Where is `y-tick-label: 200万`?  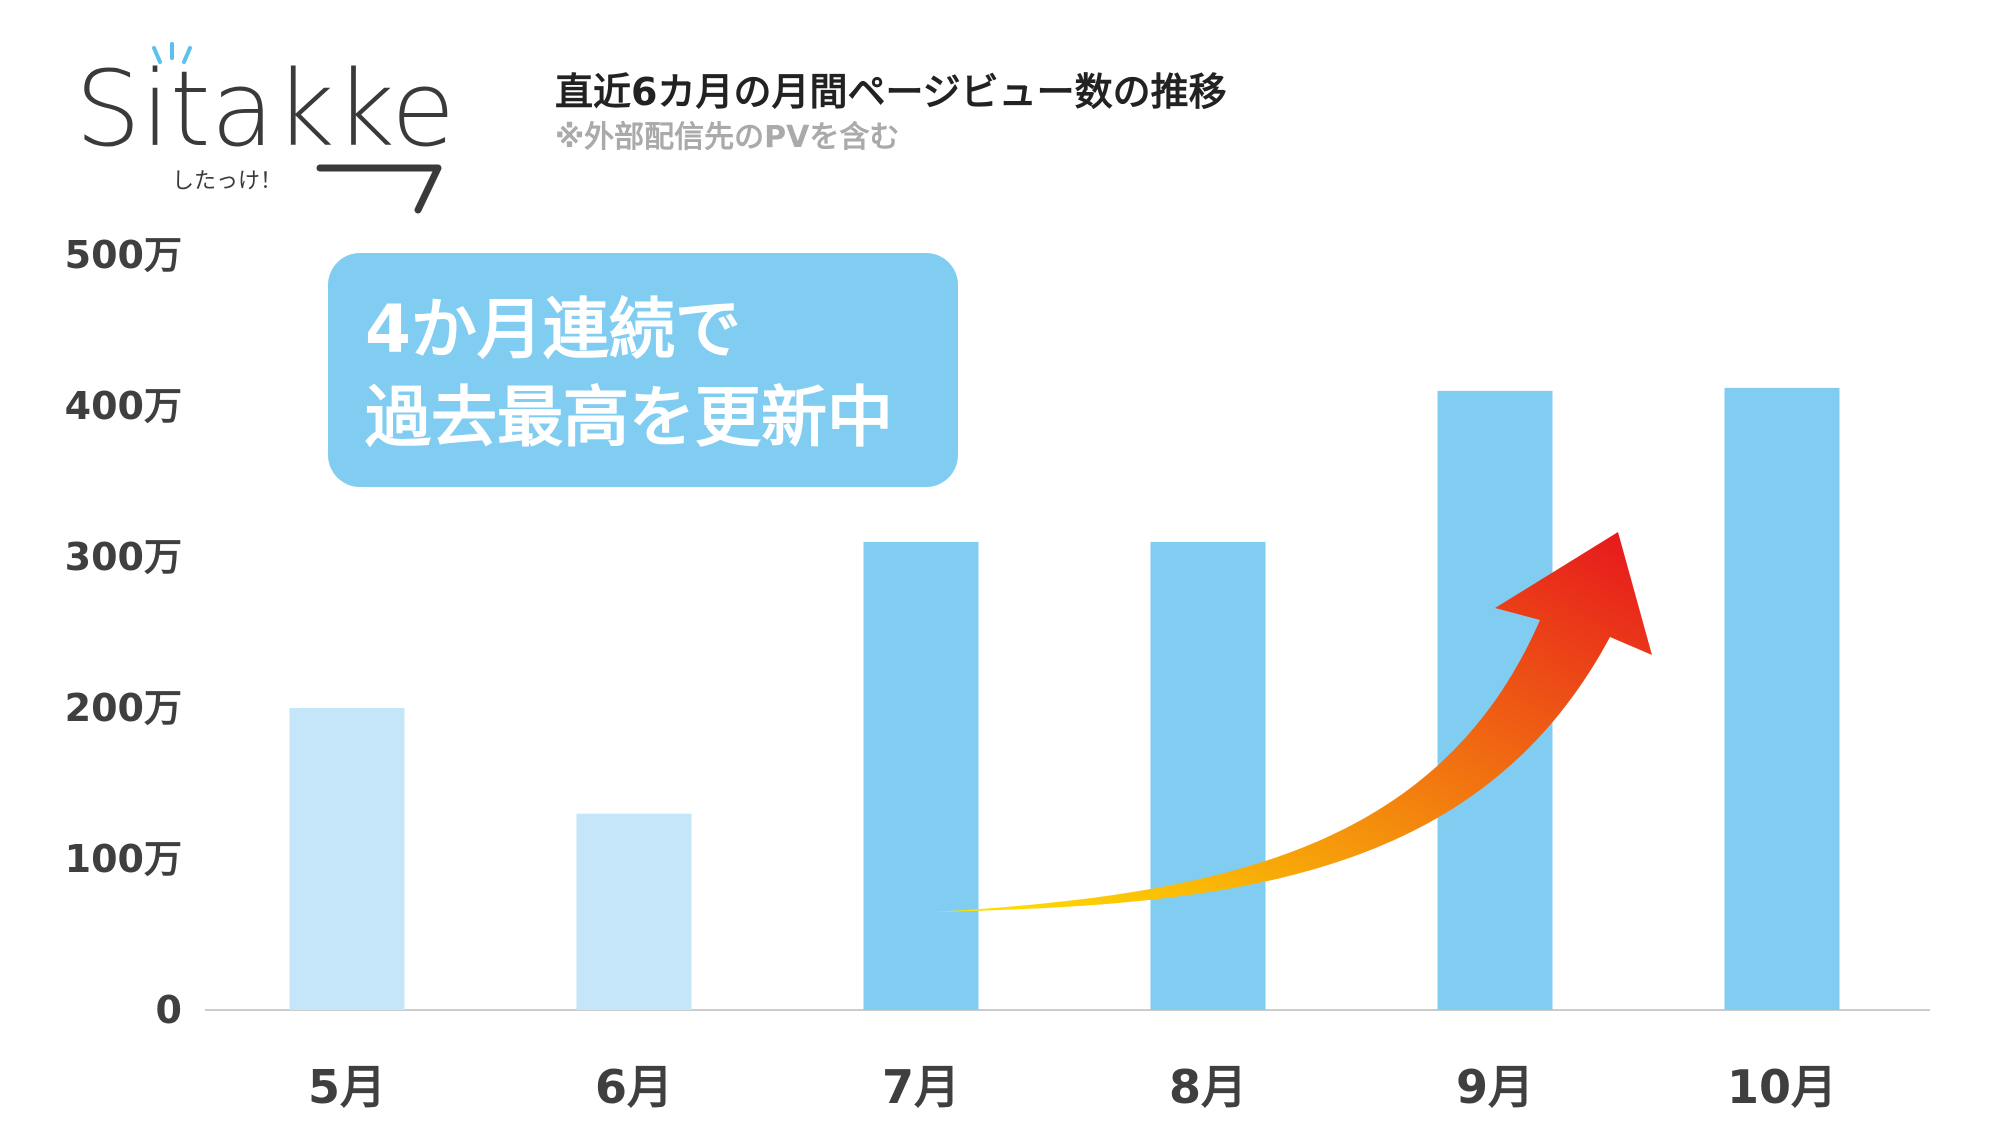 y-tick-label: 200万 is located at coordinates (123, 708).